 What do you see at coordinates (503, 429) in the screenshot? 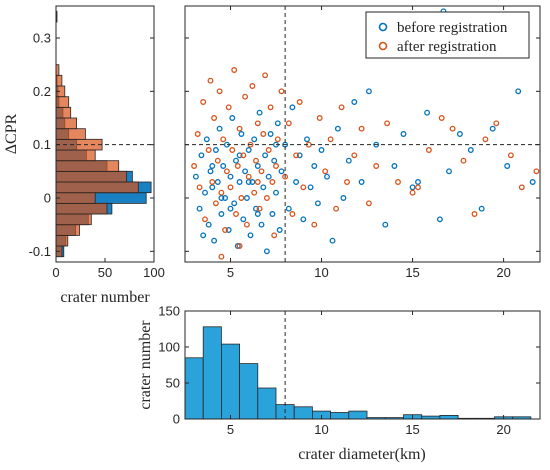
I see `bottom-histogram-x-tick-label: 20` at bounding box center [503, 429].